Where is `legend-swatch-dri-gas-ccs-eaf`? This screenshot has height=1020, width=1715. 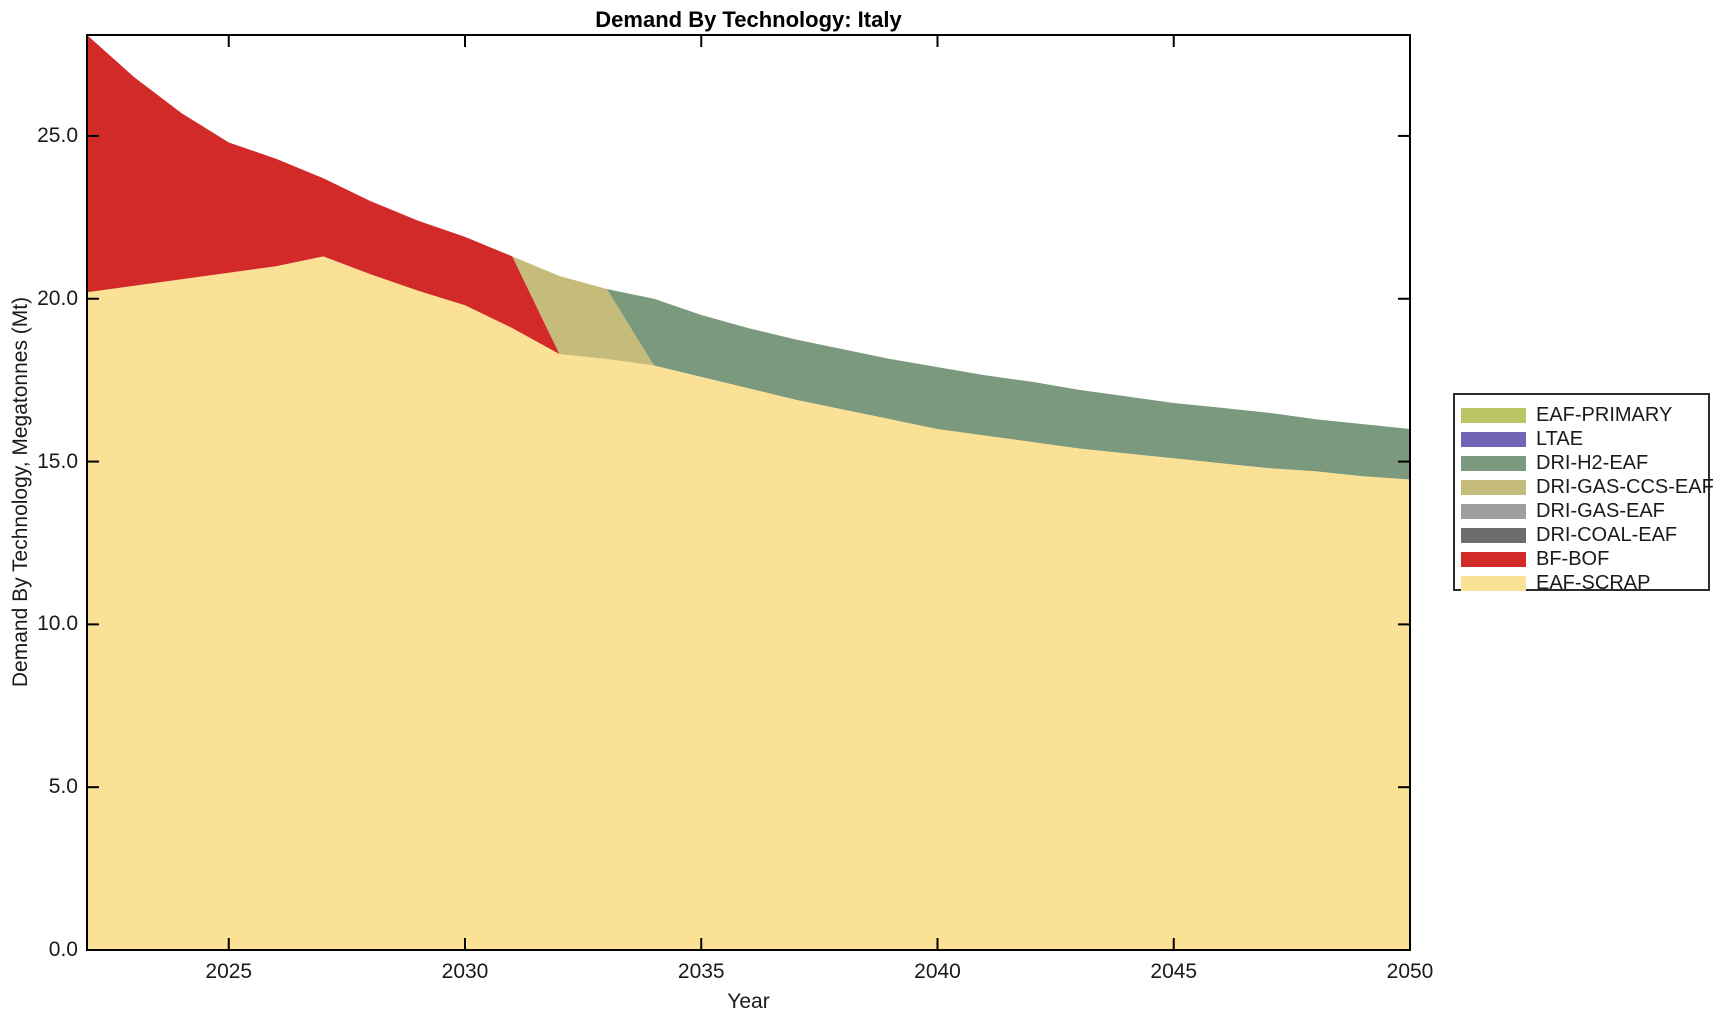 legend-swatch-dri-gas-ccs-eaf is located at coordinates (1493, 487).